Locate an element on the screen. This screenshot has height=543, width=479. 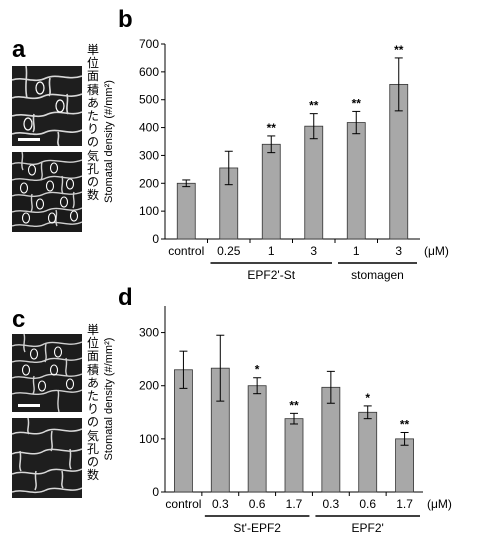
micrograph-a-top is located at coordinates (47, 106).